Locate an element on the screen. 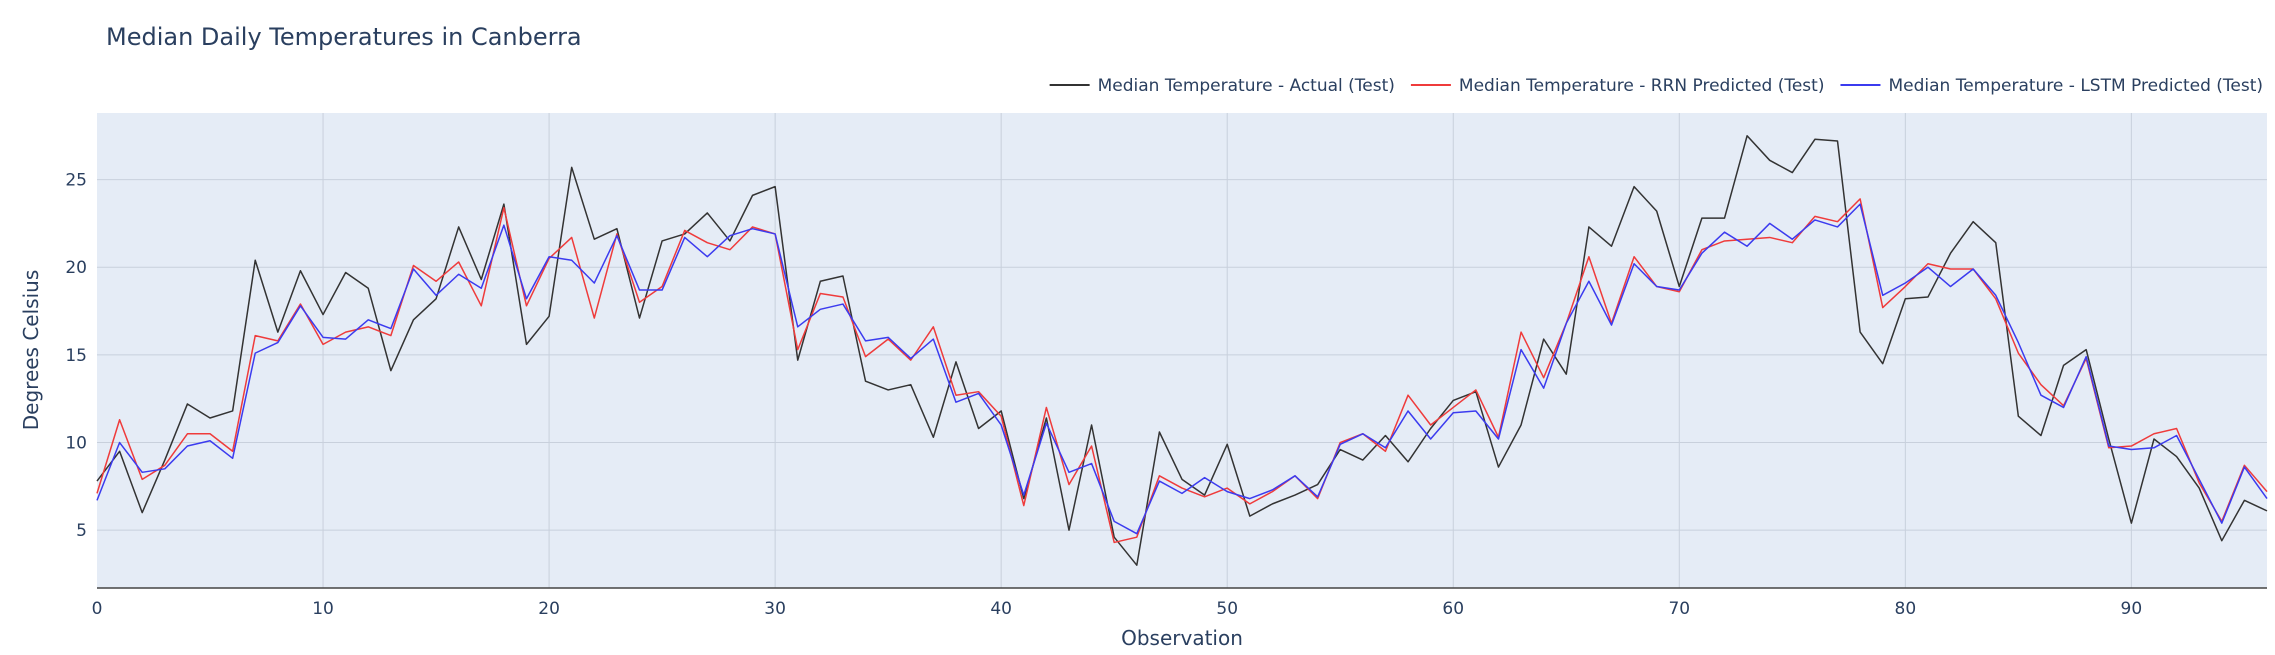  chart-title: Median Daily Temperatures in Canberra is located at coordinates (344, 37).